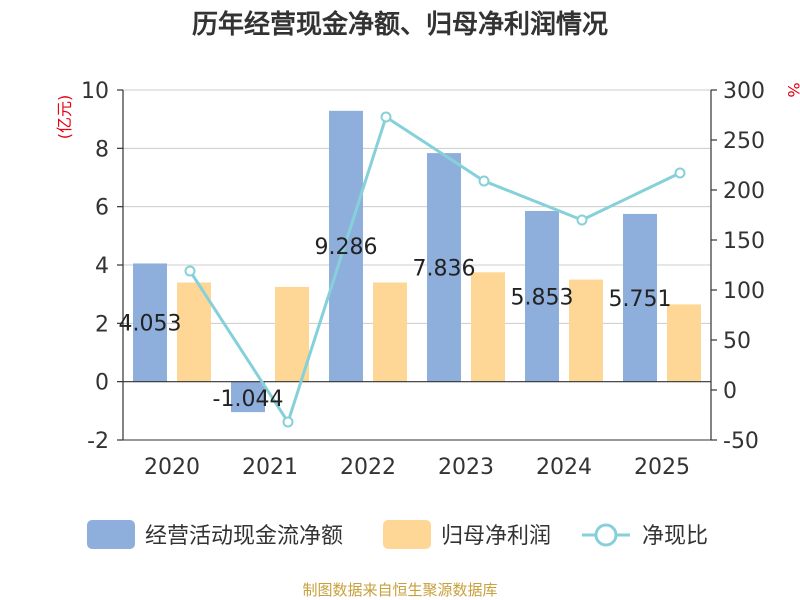 Image resolution: width=800 pixels, height=600 pixels. What do you see at coordinates (102, 208) in the screenshot?
I see `left-tick-label: 6` at bounding box center [102, 208].